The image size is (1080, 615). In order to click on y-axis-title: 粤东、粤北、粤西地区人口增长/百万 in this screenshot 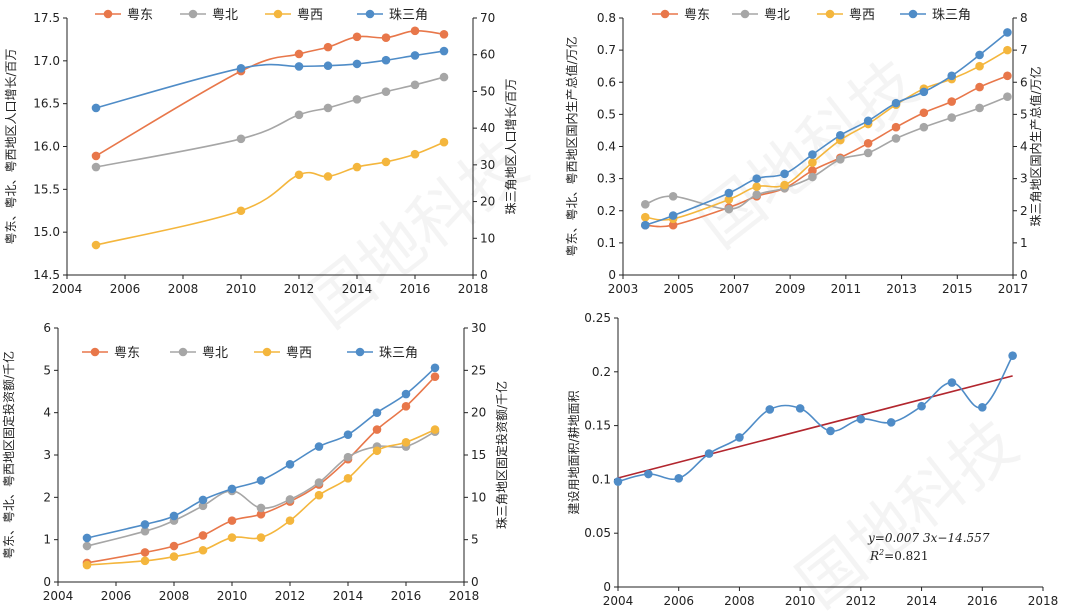, I will do `click(10, 146)`.